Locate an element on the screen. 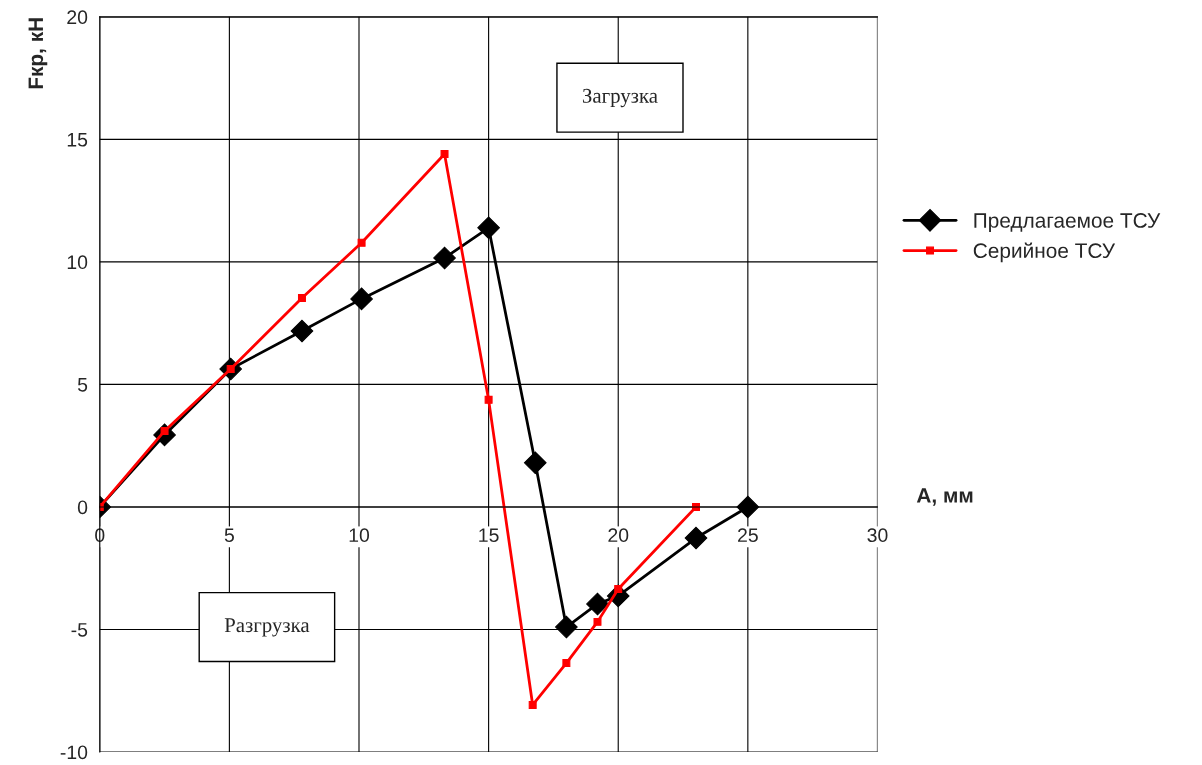 Image resolution: width=1202 pixels, height=765 pixels. x-tick-label: 10 is located at coordinates (359, 535).